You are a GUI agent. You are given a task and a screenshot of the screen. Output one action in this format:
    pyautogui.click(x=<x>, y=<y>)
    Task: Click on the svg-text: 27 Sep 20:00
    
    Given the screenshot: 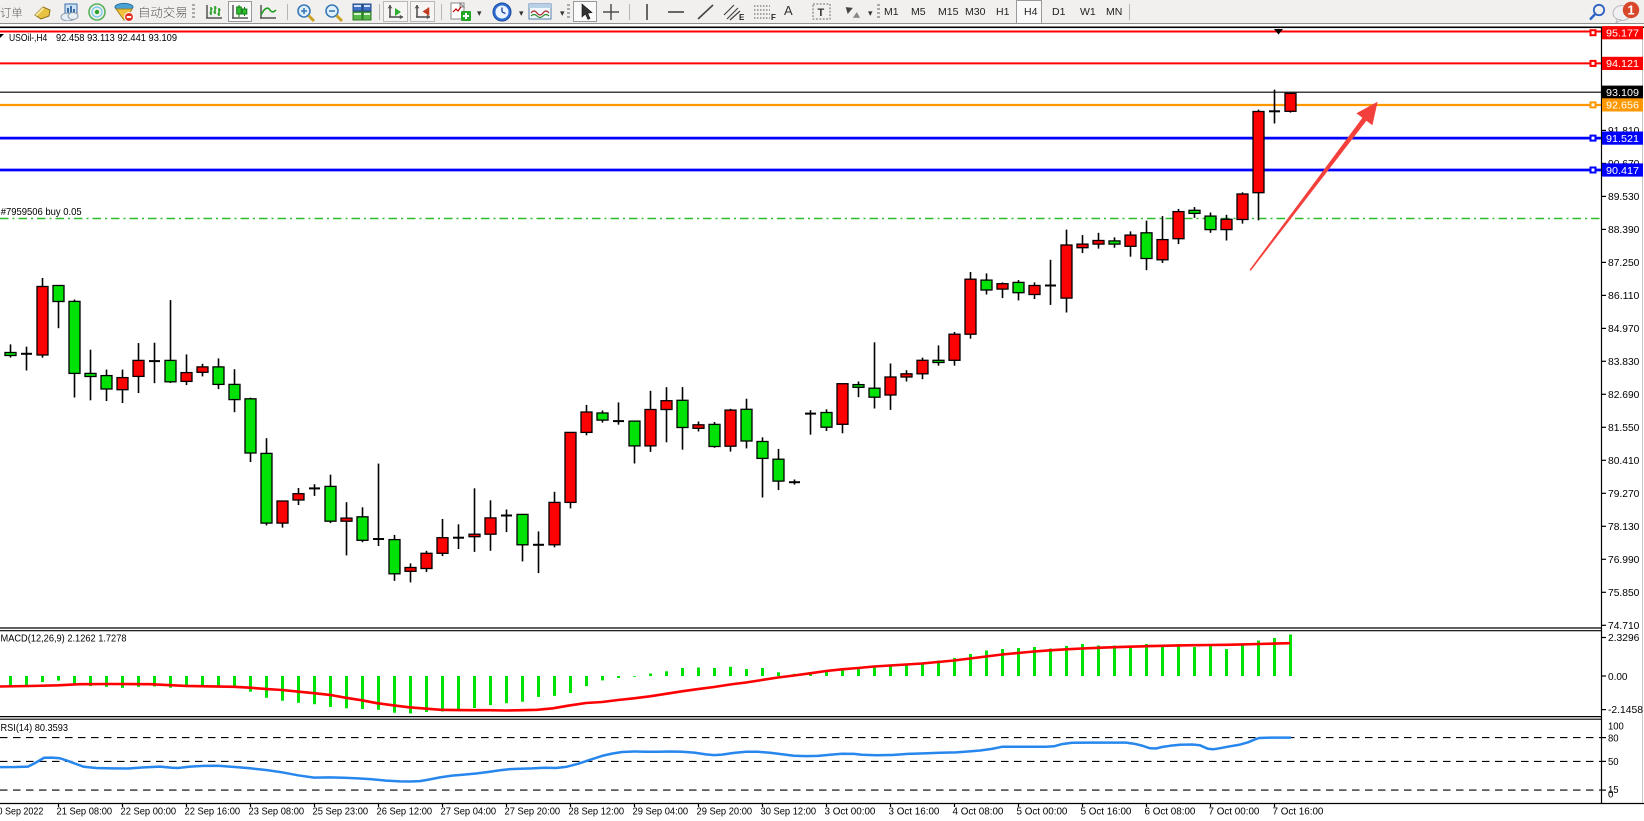 What is the action you would take?
    pyautogui.click(x=533, y=812)
    